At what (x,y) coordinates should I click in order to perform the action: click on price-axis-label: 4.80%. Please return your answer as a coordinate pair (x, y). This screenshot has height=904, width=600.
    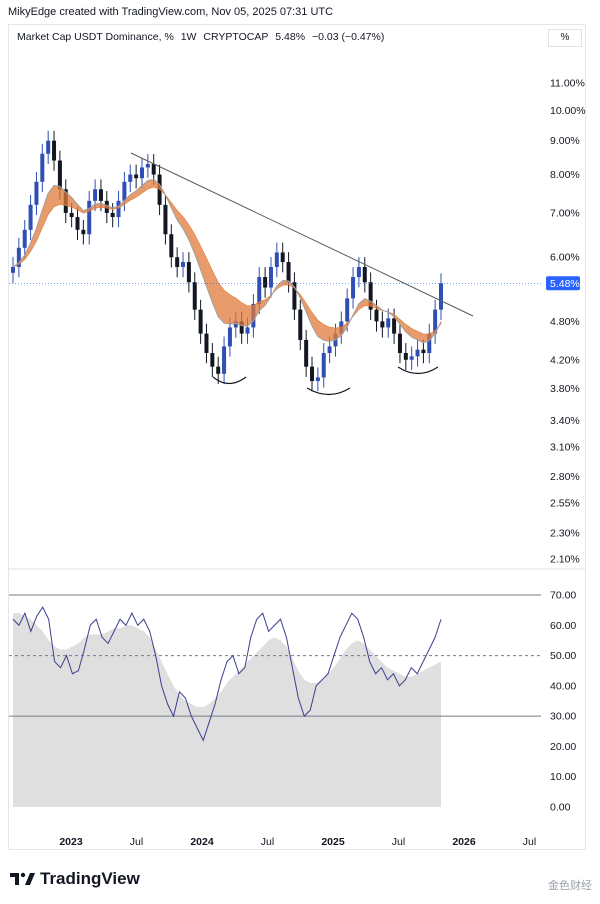
    Looking at the image, I should click on (565, 322).